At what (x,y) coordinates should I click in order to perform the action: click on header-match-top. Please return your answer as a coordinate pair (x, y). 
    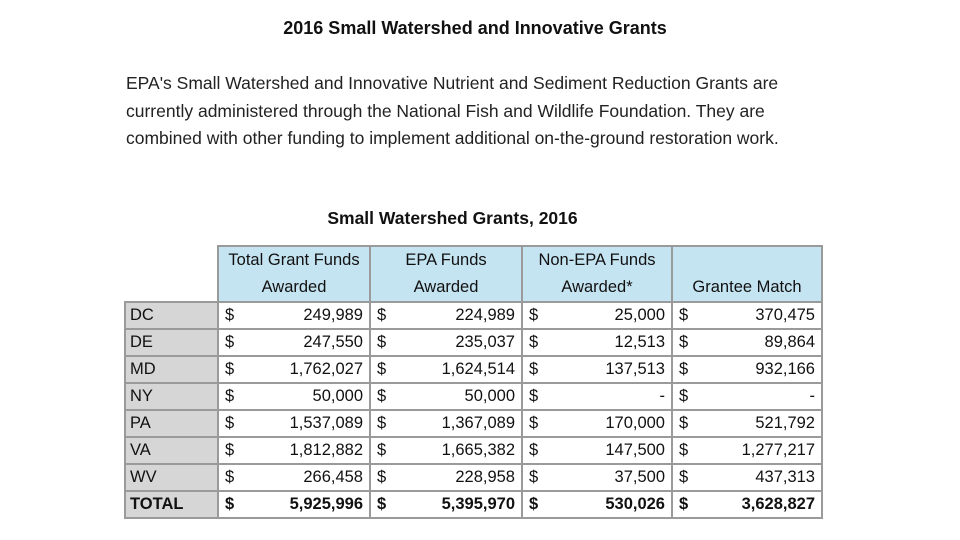
    Looking at the image, I should click on (747, 259).